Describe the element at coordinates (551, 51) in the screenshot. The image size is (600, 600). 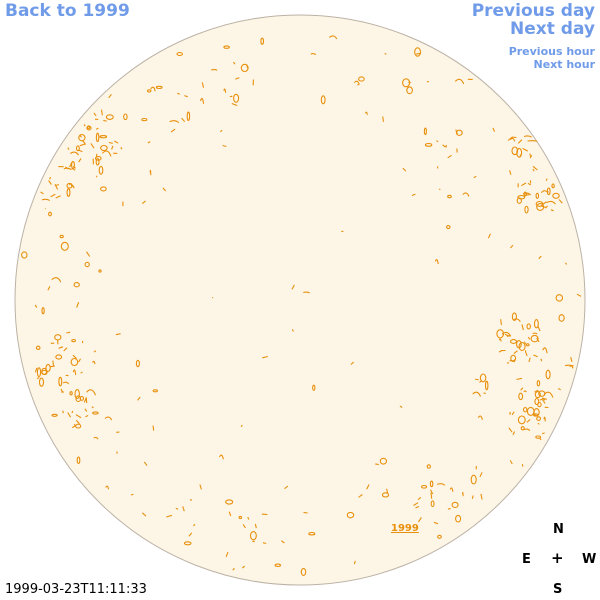
I see `previous-hour-link: Previous hour` at that location.